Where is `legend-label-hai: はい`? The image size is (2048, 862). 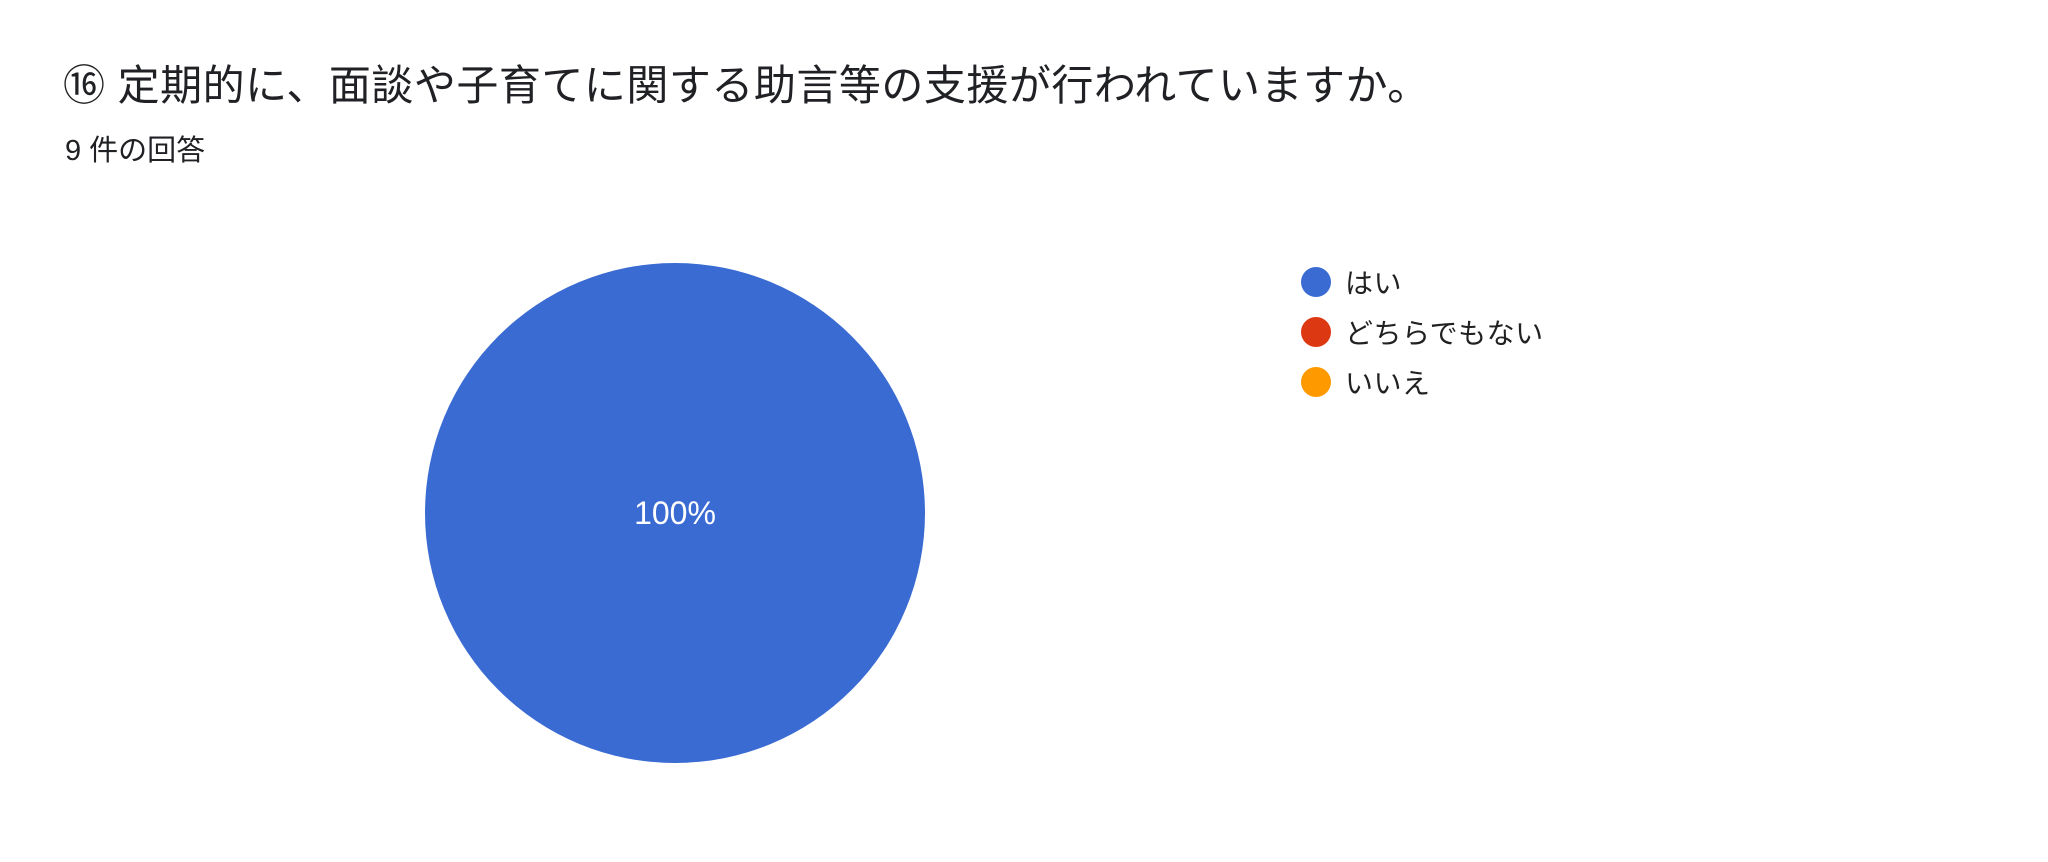
legend-label-hai: はい is located at coordinates (1374, 283).